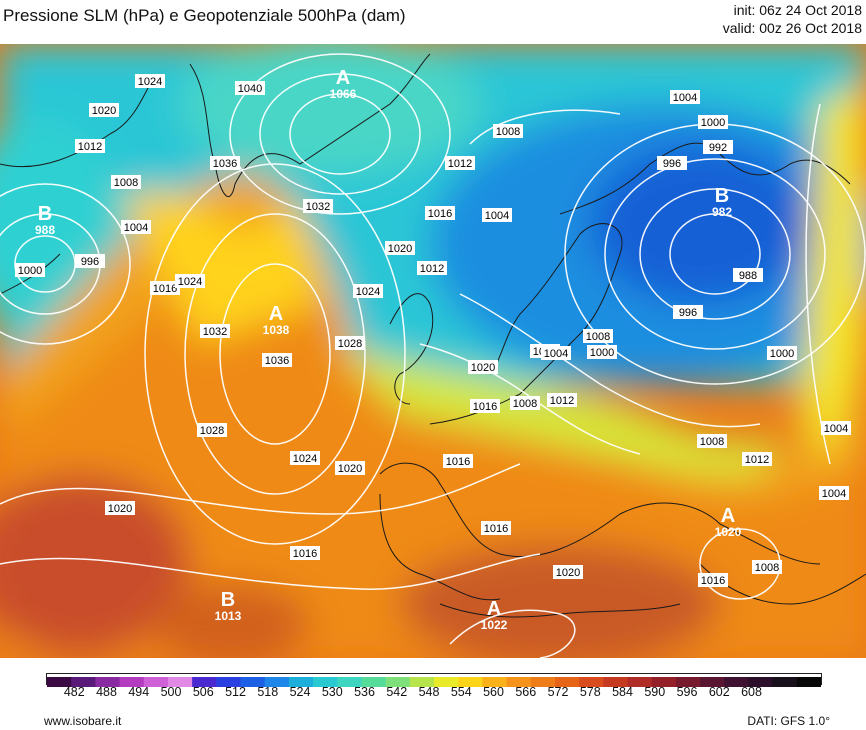 The image size is (866, 730). Describe the element at coordinates (687, 692) in the screenshot. I see `colorbar-tick-label: 596` at that location.